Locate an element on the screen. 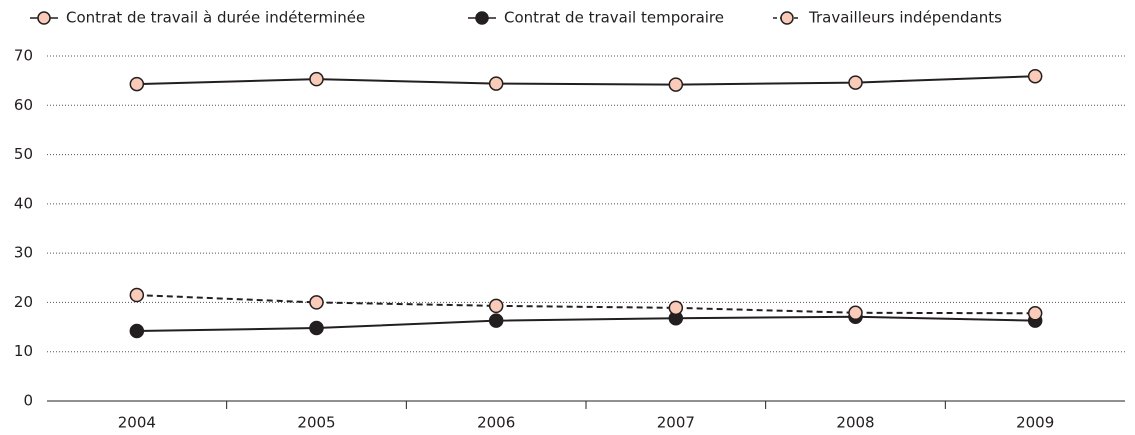  y-tick-label: 10 is located at coordinates (23, 351).